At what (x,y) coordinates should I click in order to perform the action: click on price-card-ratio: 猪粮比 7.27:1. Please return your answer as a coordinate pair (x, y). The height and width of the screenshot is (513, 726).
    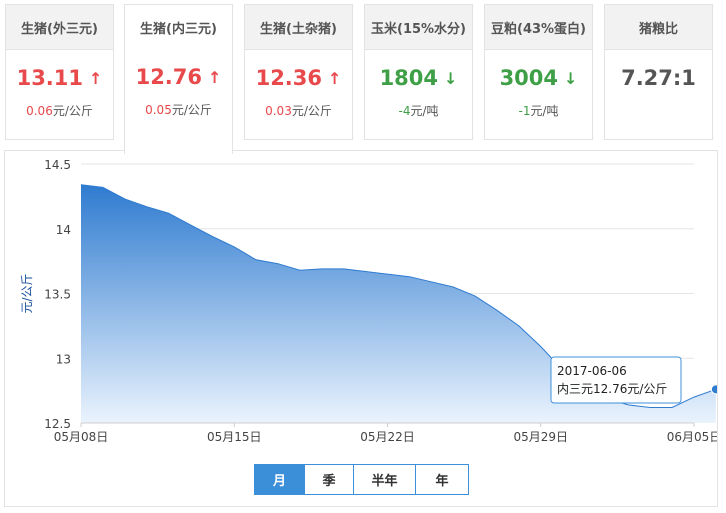
    Looking at the image, I should click on (658, 72).